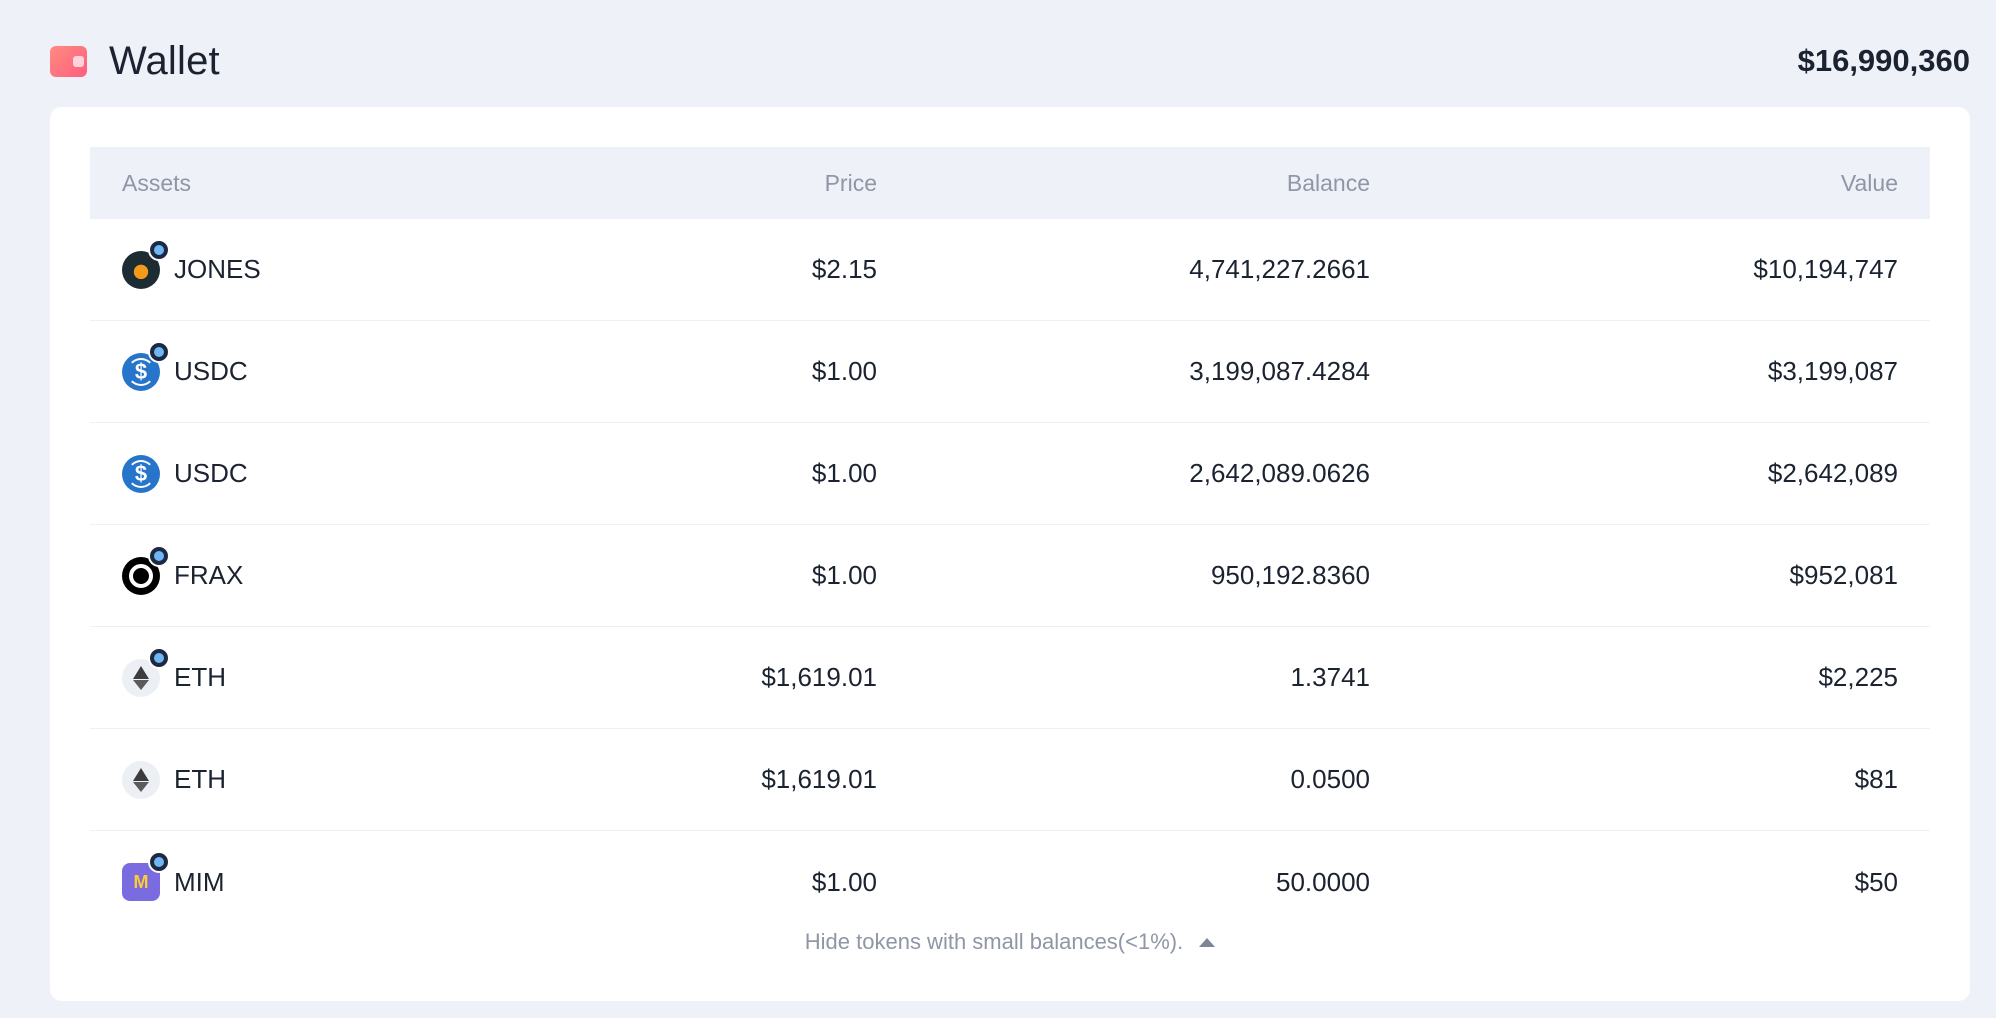 The height and width of the screenshot is (1018, 1996). I want to click on asset-symbol: FRAX, so click(209, 575).